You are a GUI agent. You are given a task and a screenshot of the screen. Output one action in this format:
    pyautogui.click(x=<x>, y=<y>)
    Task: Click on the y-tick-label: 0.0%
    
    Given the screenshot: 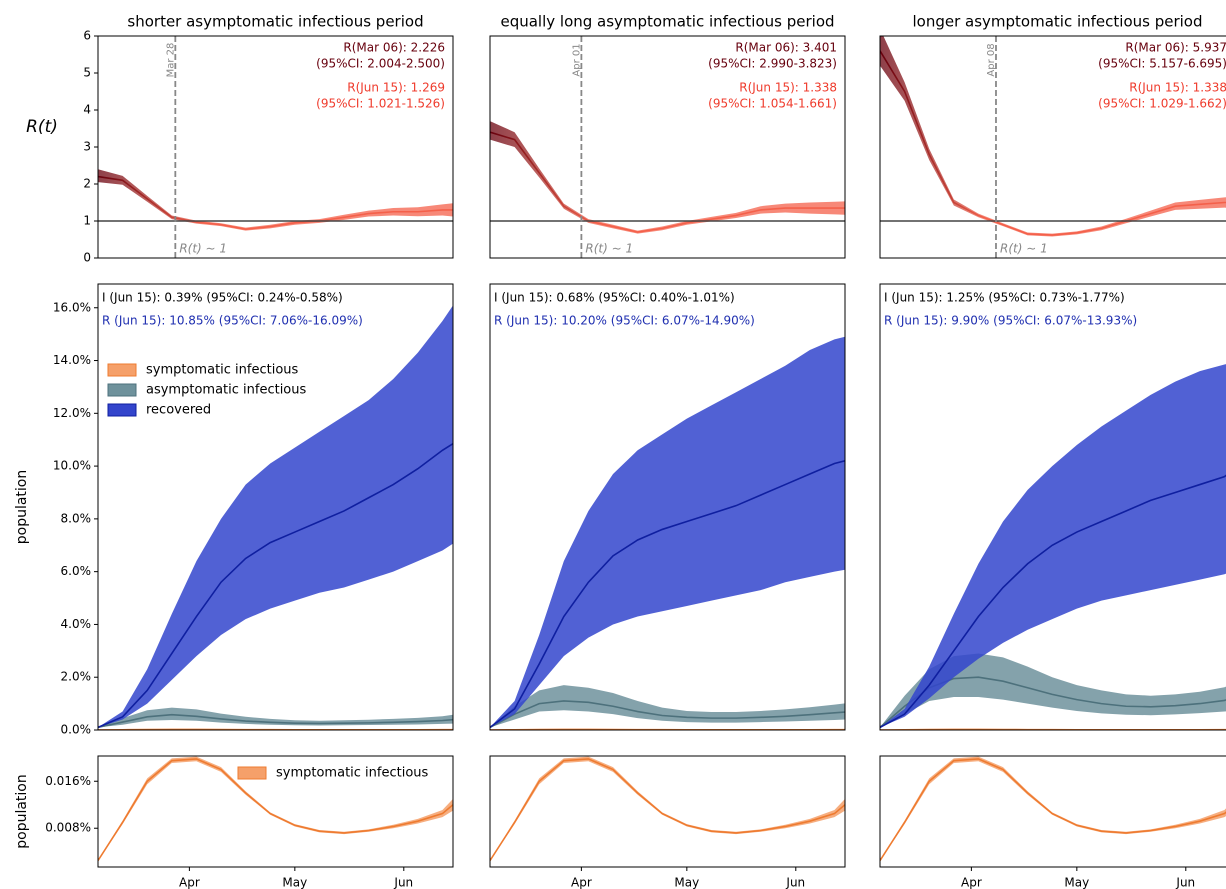 What is the action you would take?
    pyautogui.click(x=76, y=730)
    